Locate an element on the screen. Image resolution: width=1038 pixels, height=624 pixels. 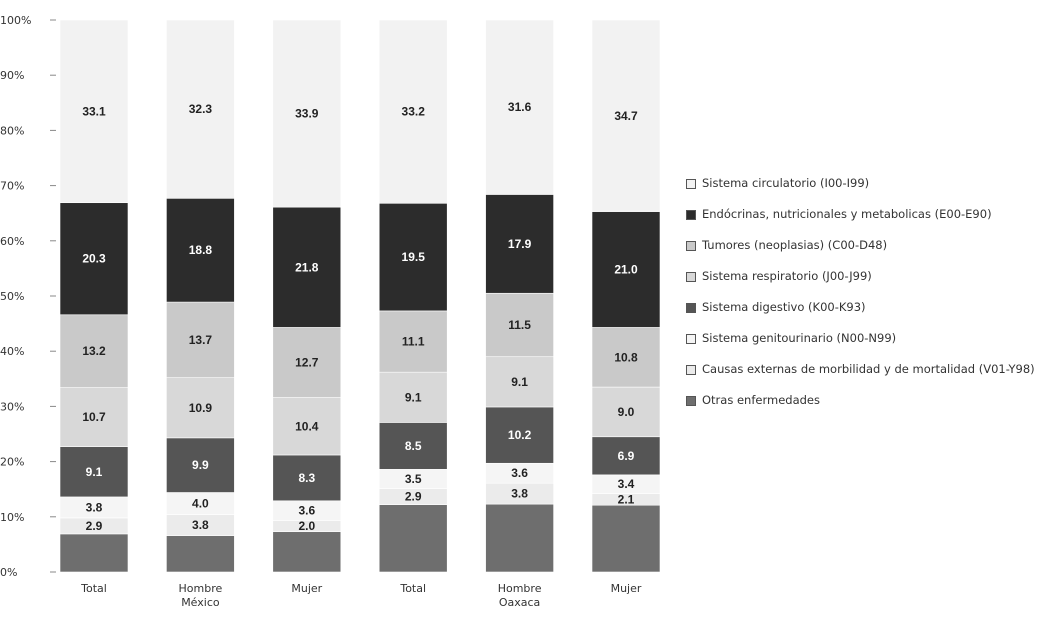
data-label: 20.3 is located at coordinates (94, 259).